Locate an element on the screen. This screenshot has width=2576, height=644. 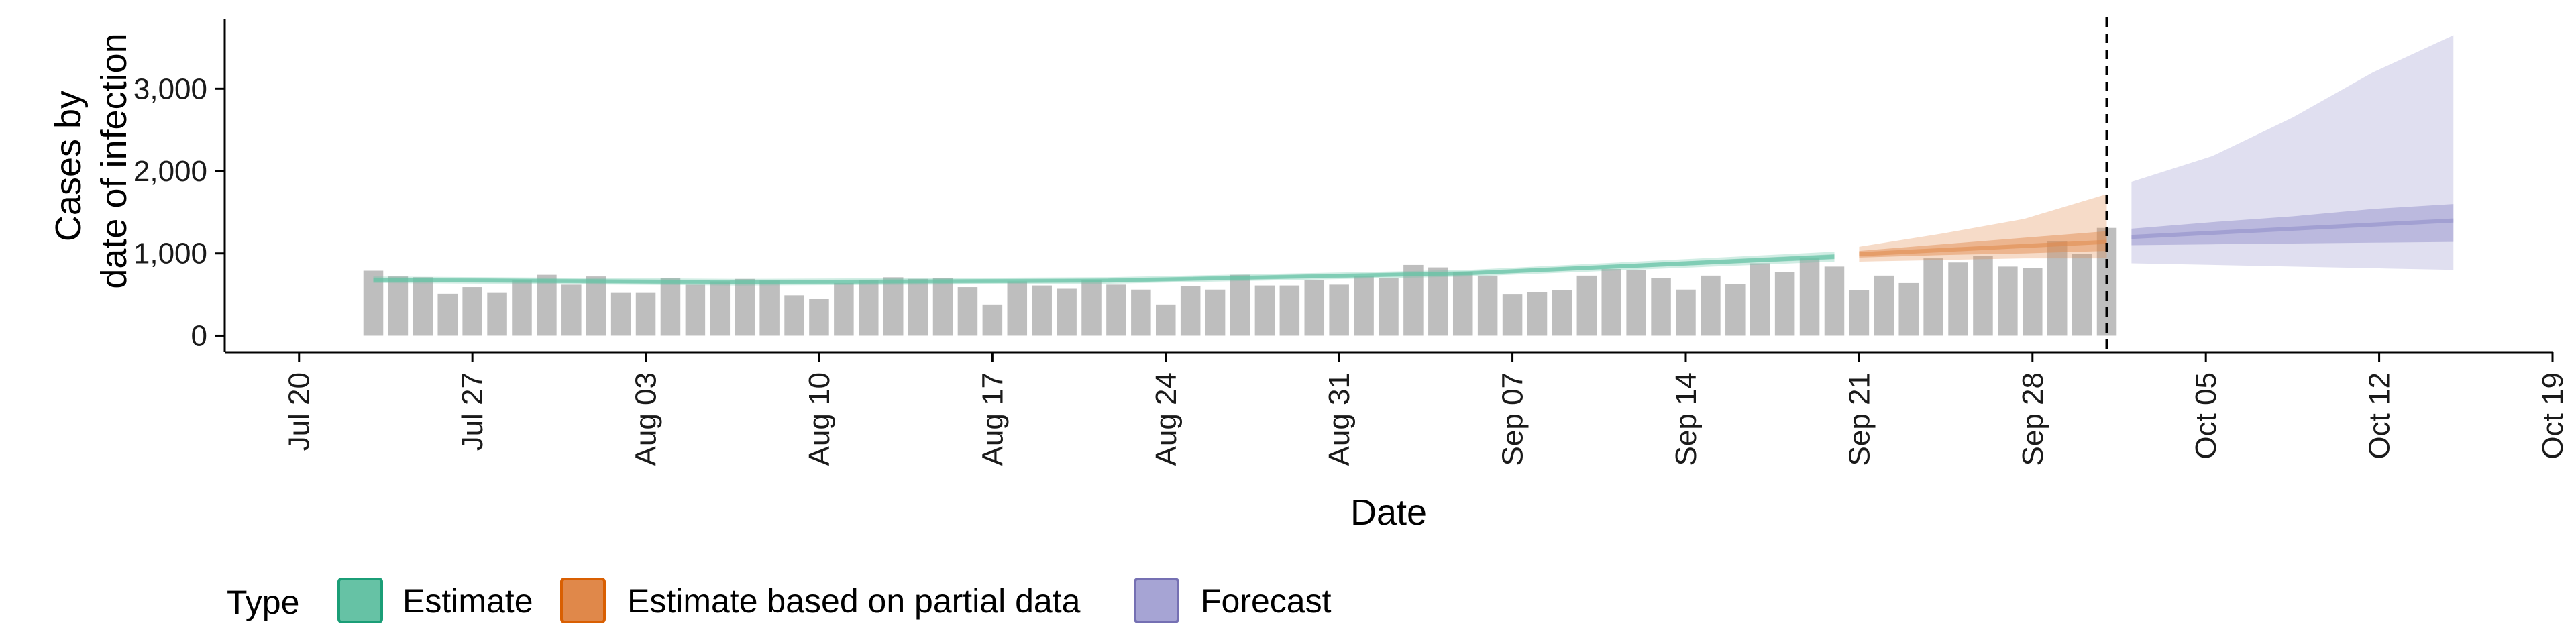
legend-key-forecast is located at coordinates (1156, 600).